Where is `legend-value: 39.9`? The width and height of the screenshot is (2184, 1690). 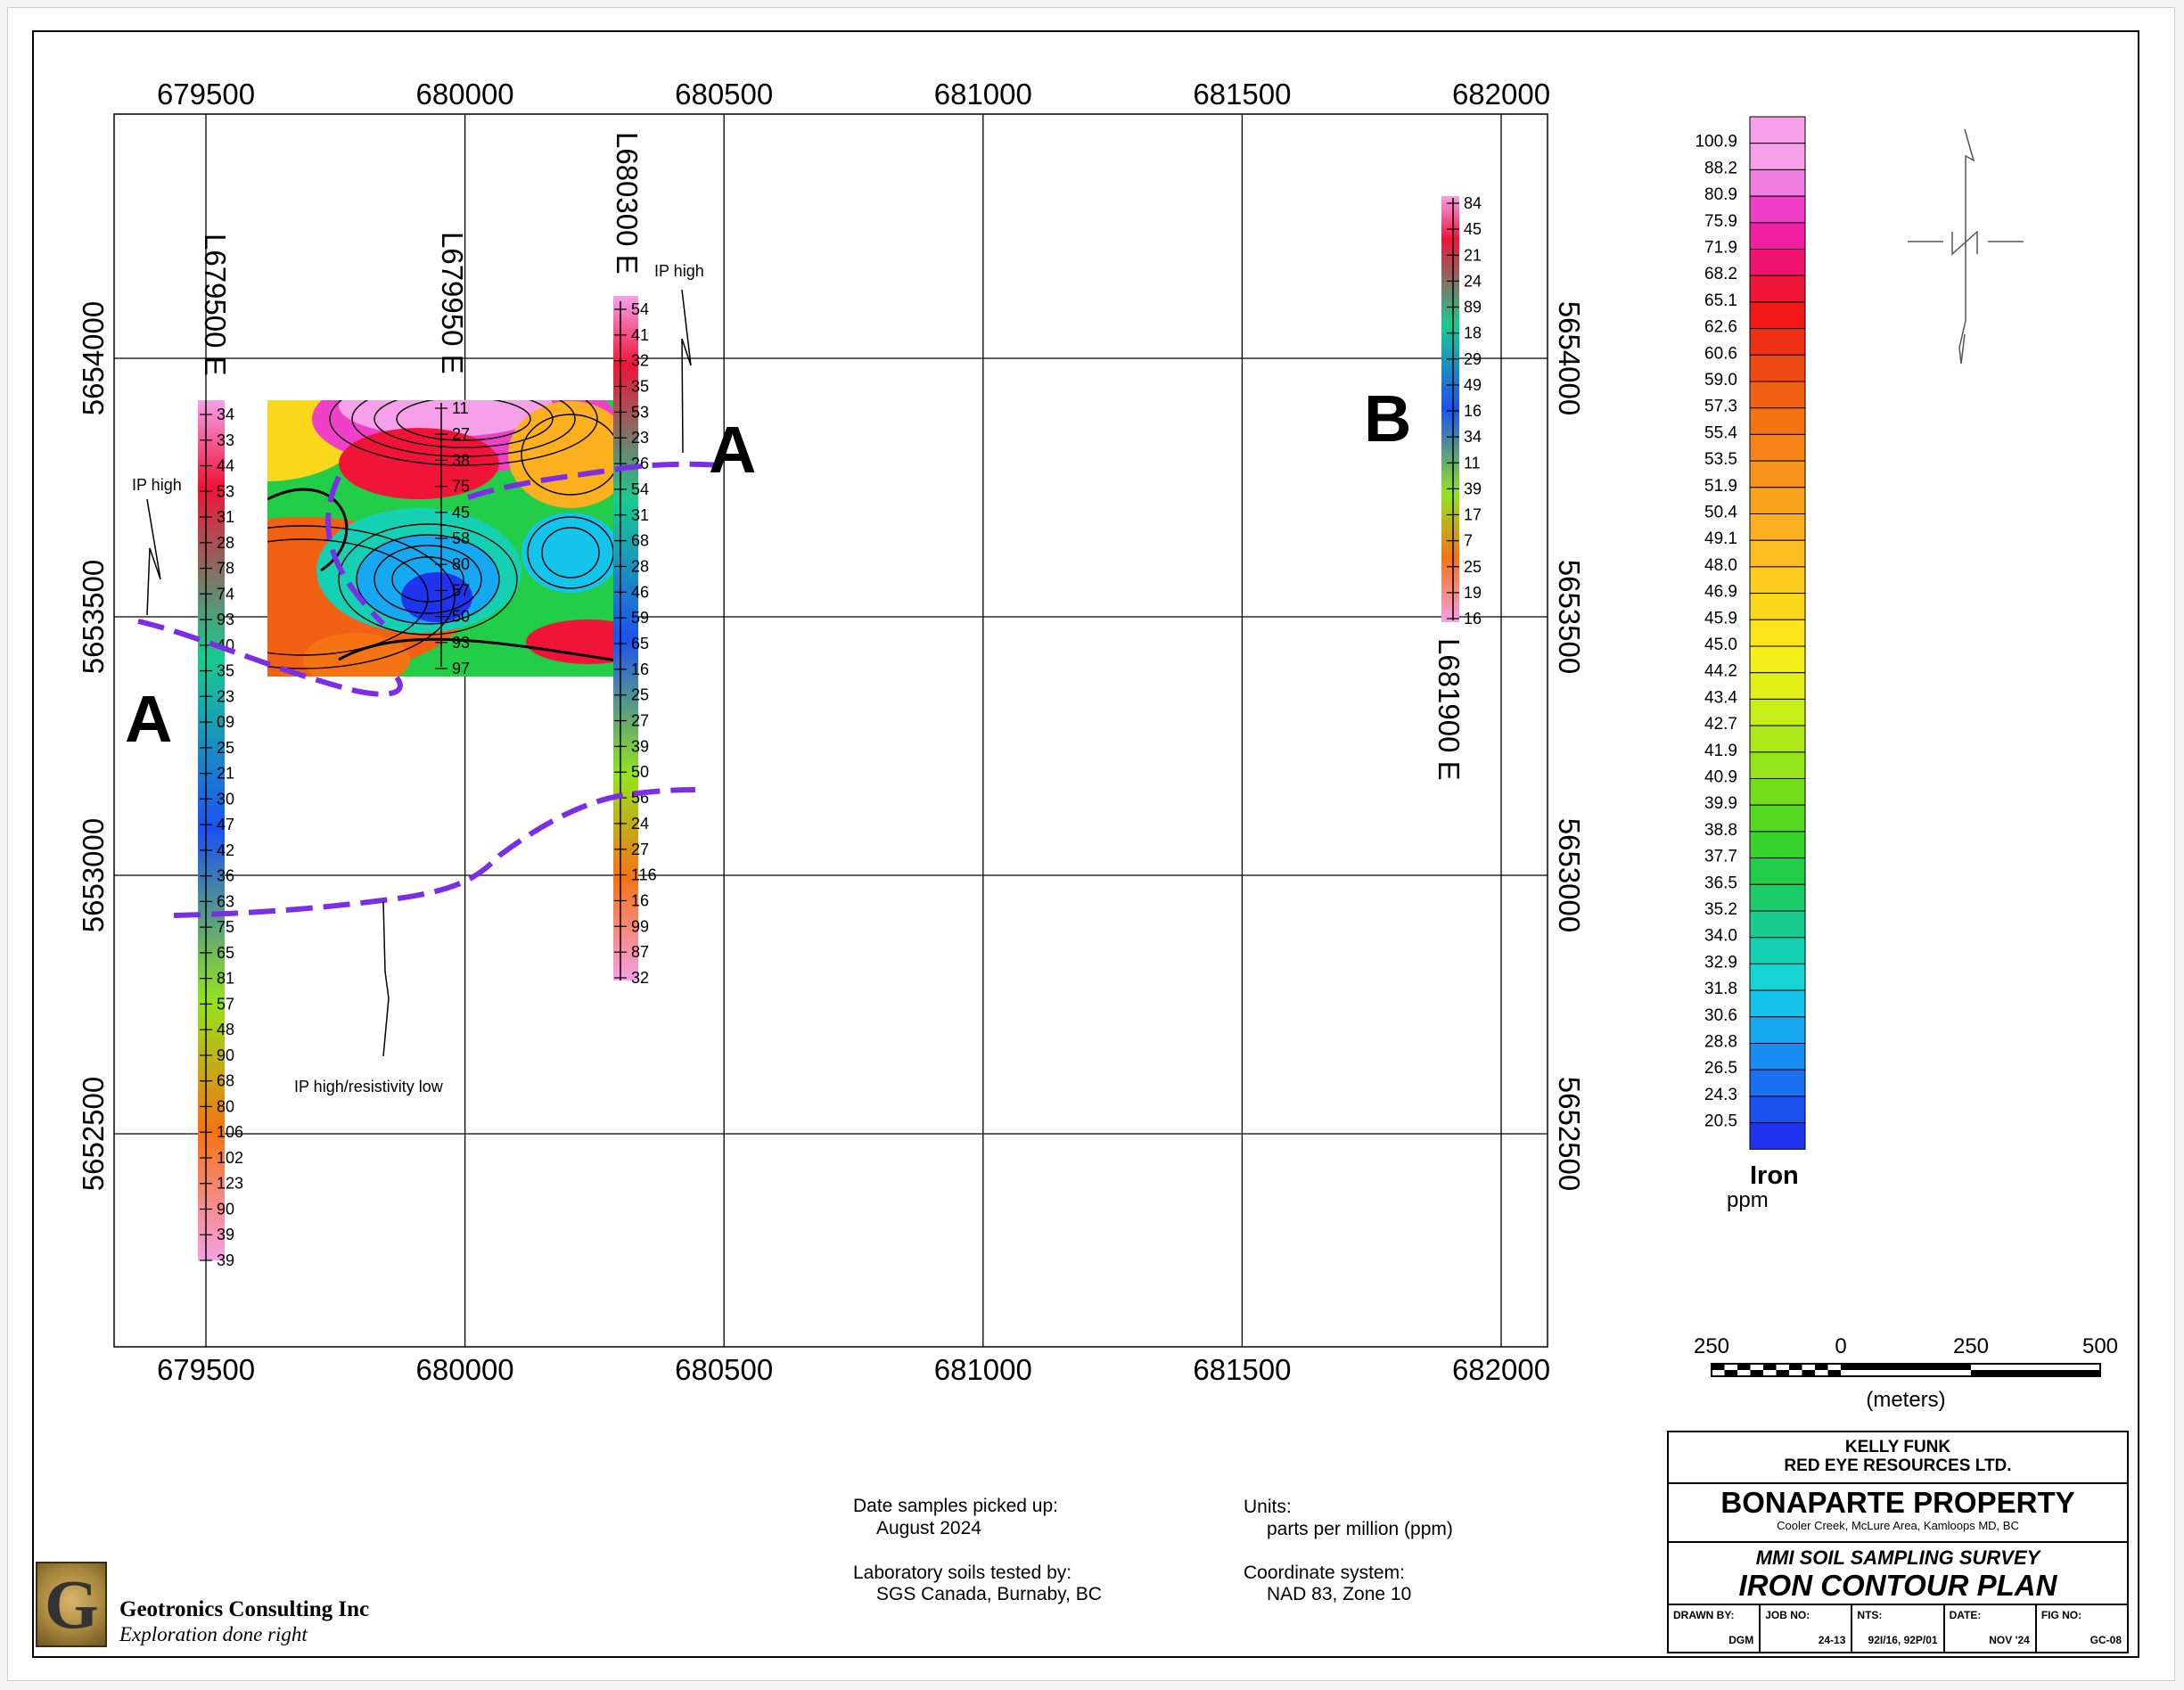
legend-value: 39.9 is located at coordinates (1720, 804).